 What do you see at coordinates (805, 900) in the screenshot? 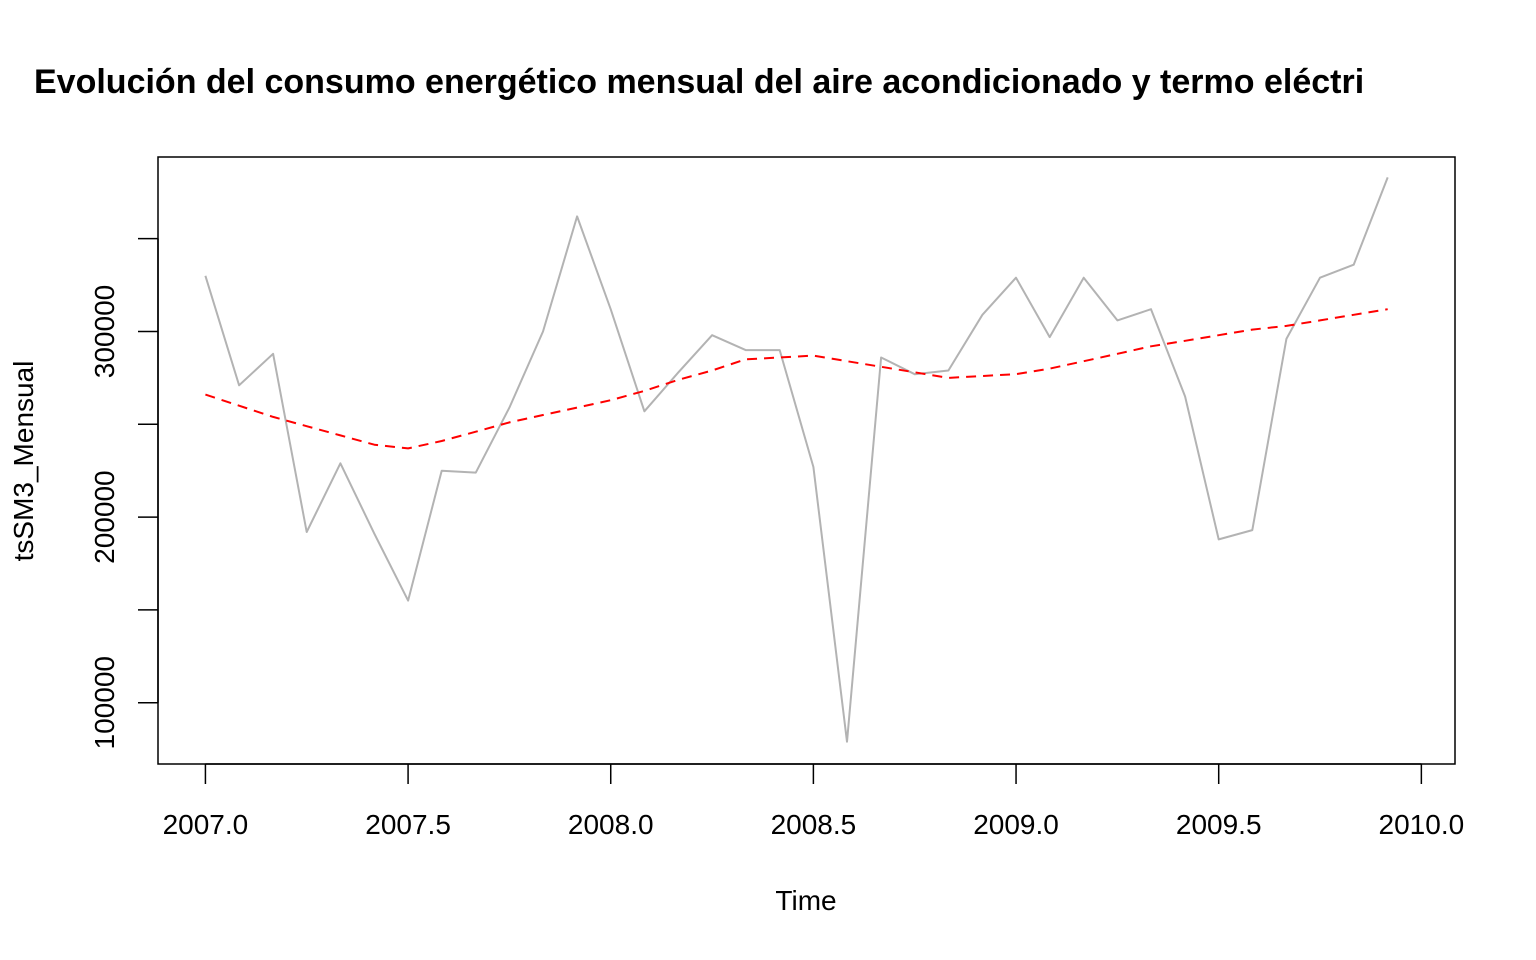
I see `x-axis-label: Time` at bounding box center [805, 900].